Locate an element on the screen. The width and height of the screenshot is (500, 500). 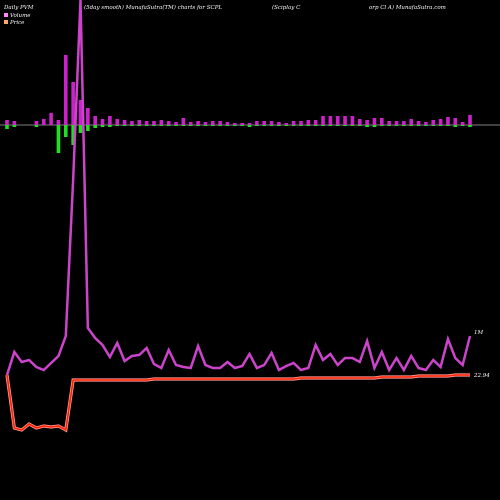
price-line-glow is located at coordinates (237, 403).